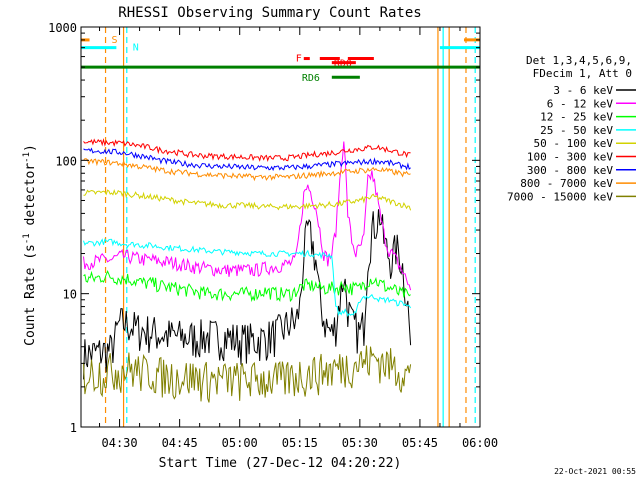 The width and height of the screenshot is (640, 480). Describe the element at coordinates (240, 443) in the screenshot. I see `x-tick-label-2: 05:00` at that location.